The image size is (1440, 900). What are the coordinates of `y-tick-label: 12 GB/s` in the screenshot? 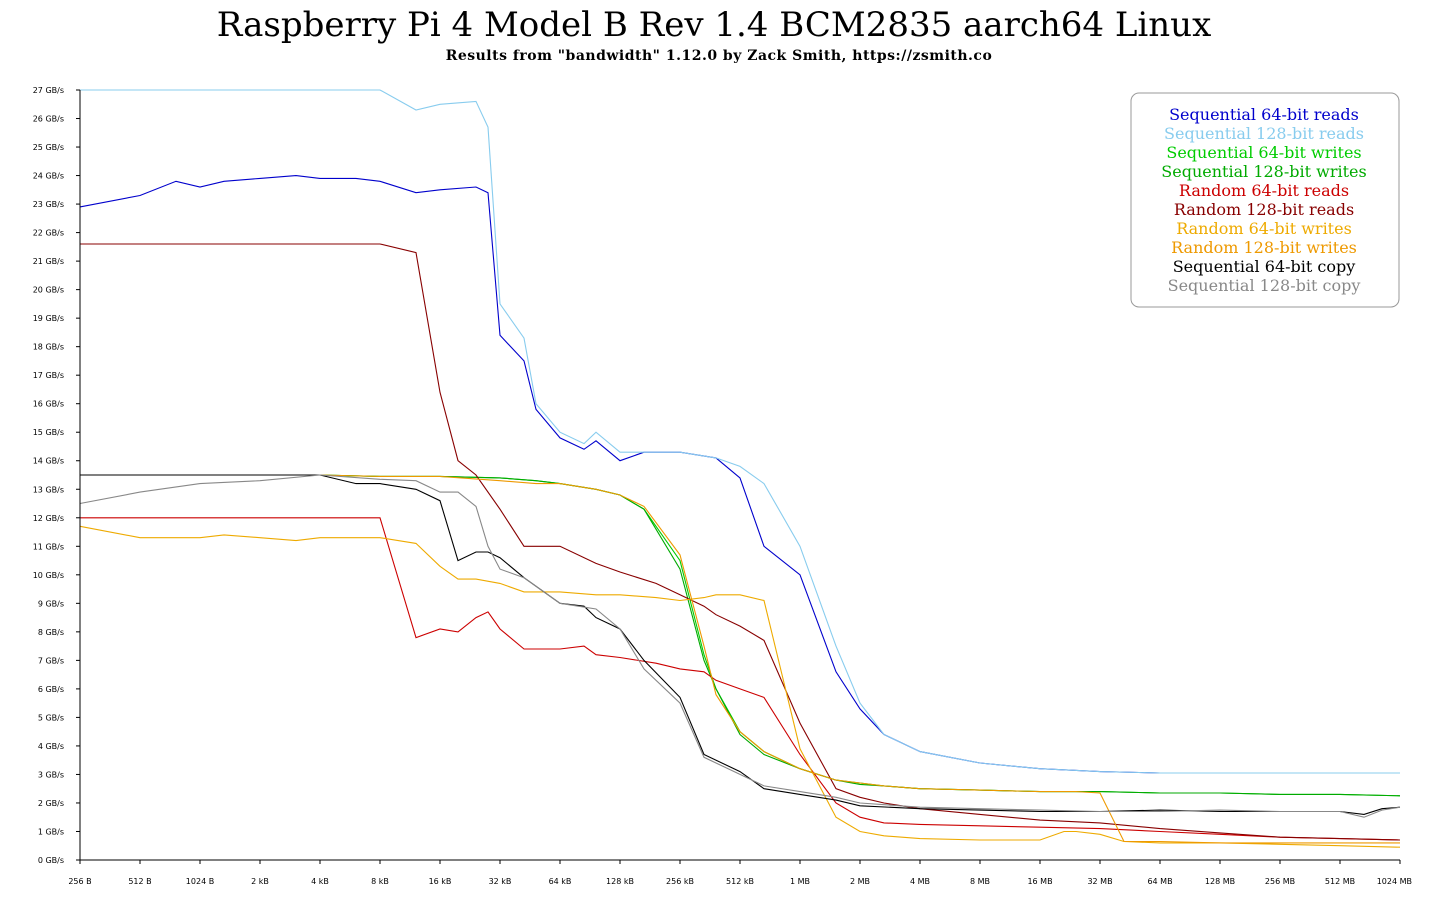 It's located at (48, 518).